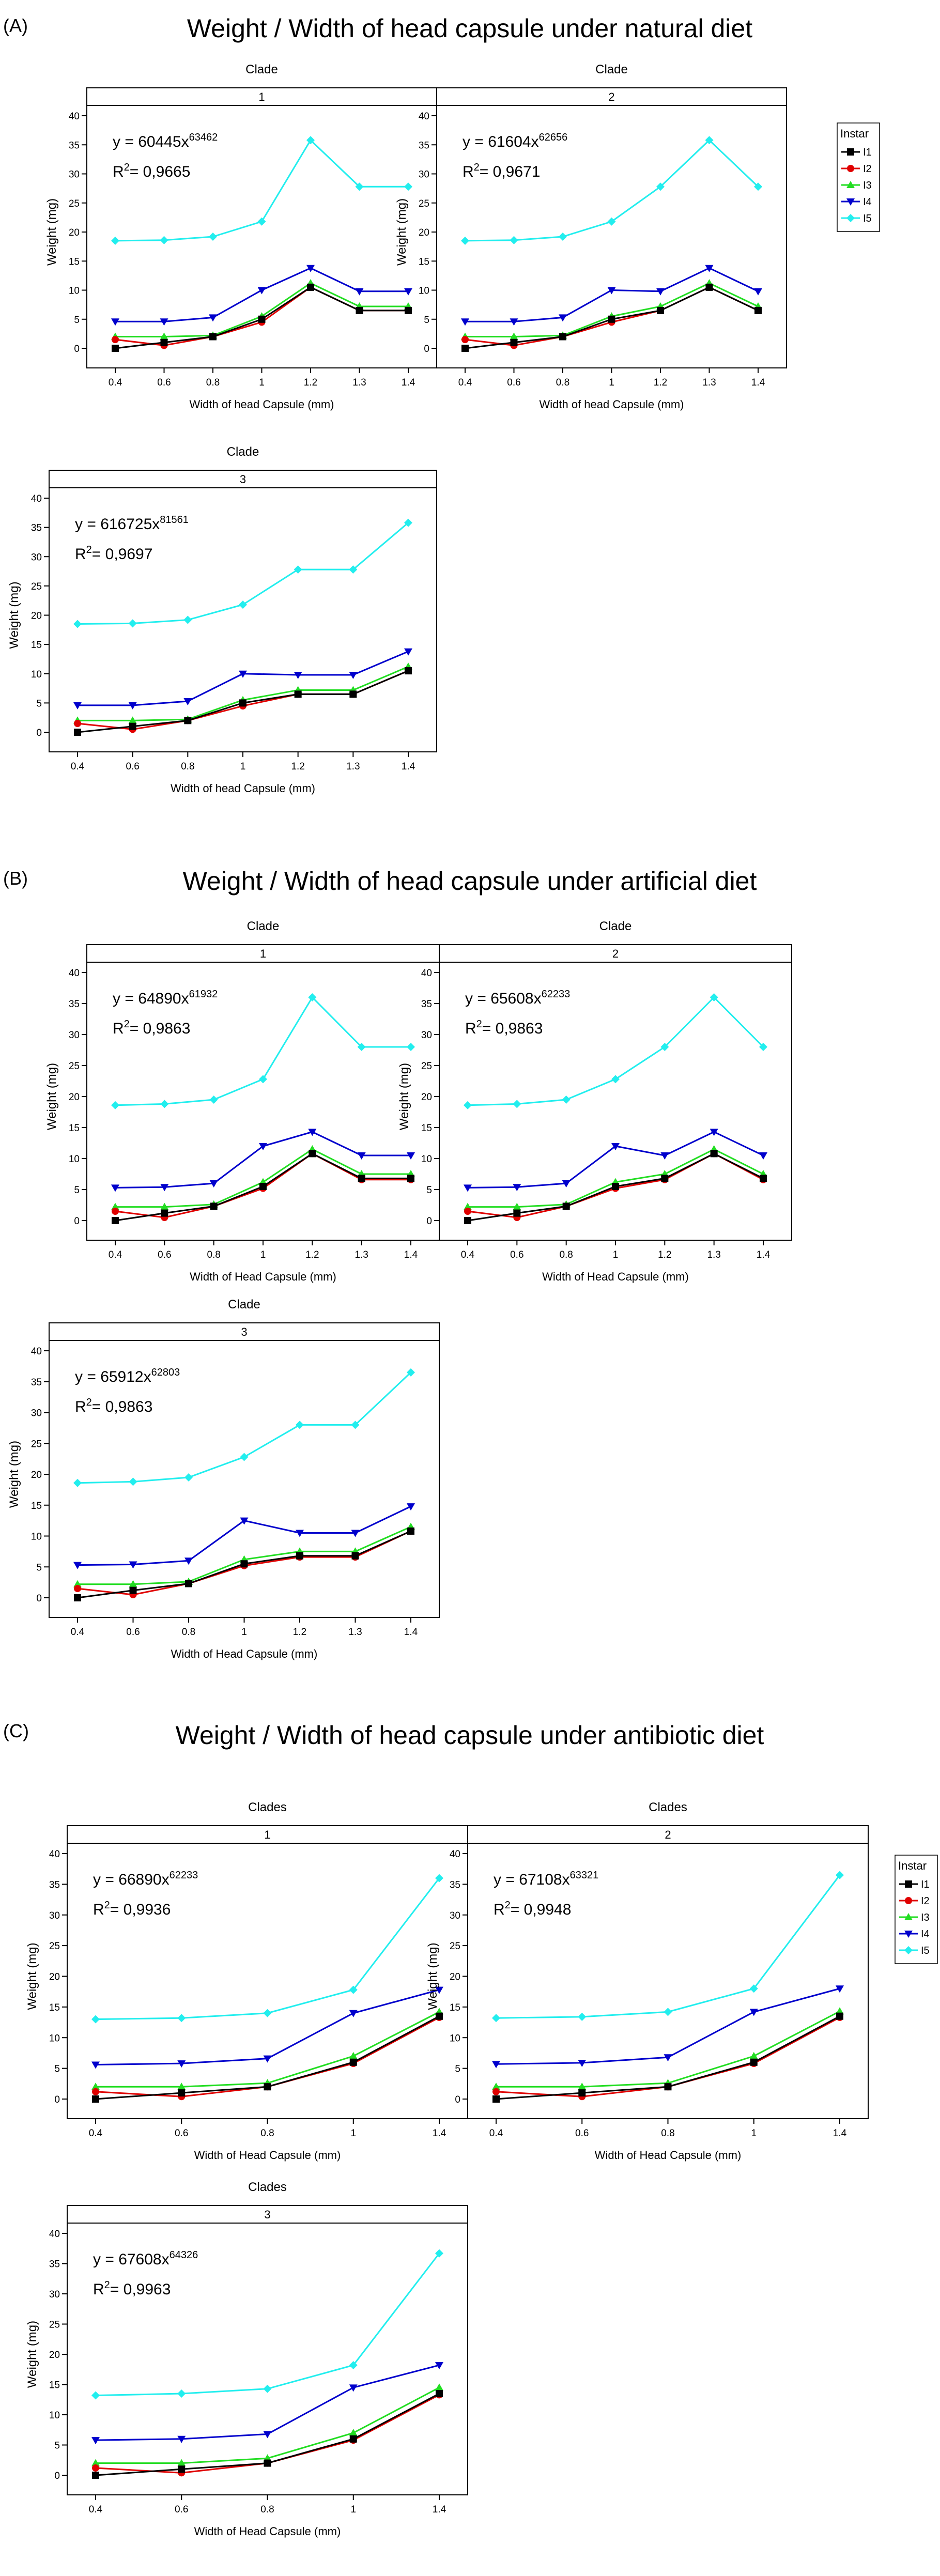 Image resolution: width=940 pixels, height=2576 pixels. What do you see at coordinates (433, 1976) in the screenshot?
I see `y-axis-label: Weight (mg)` at bounding box center [433, 1976].